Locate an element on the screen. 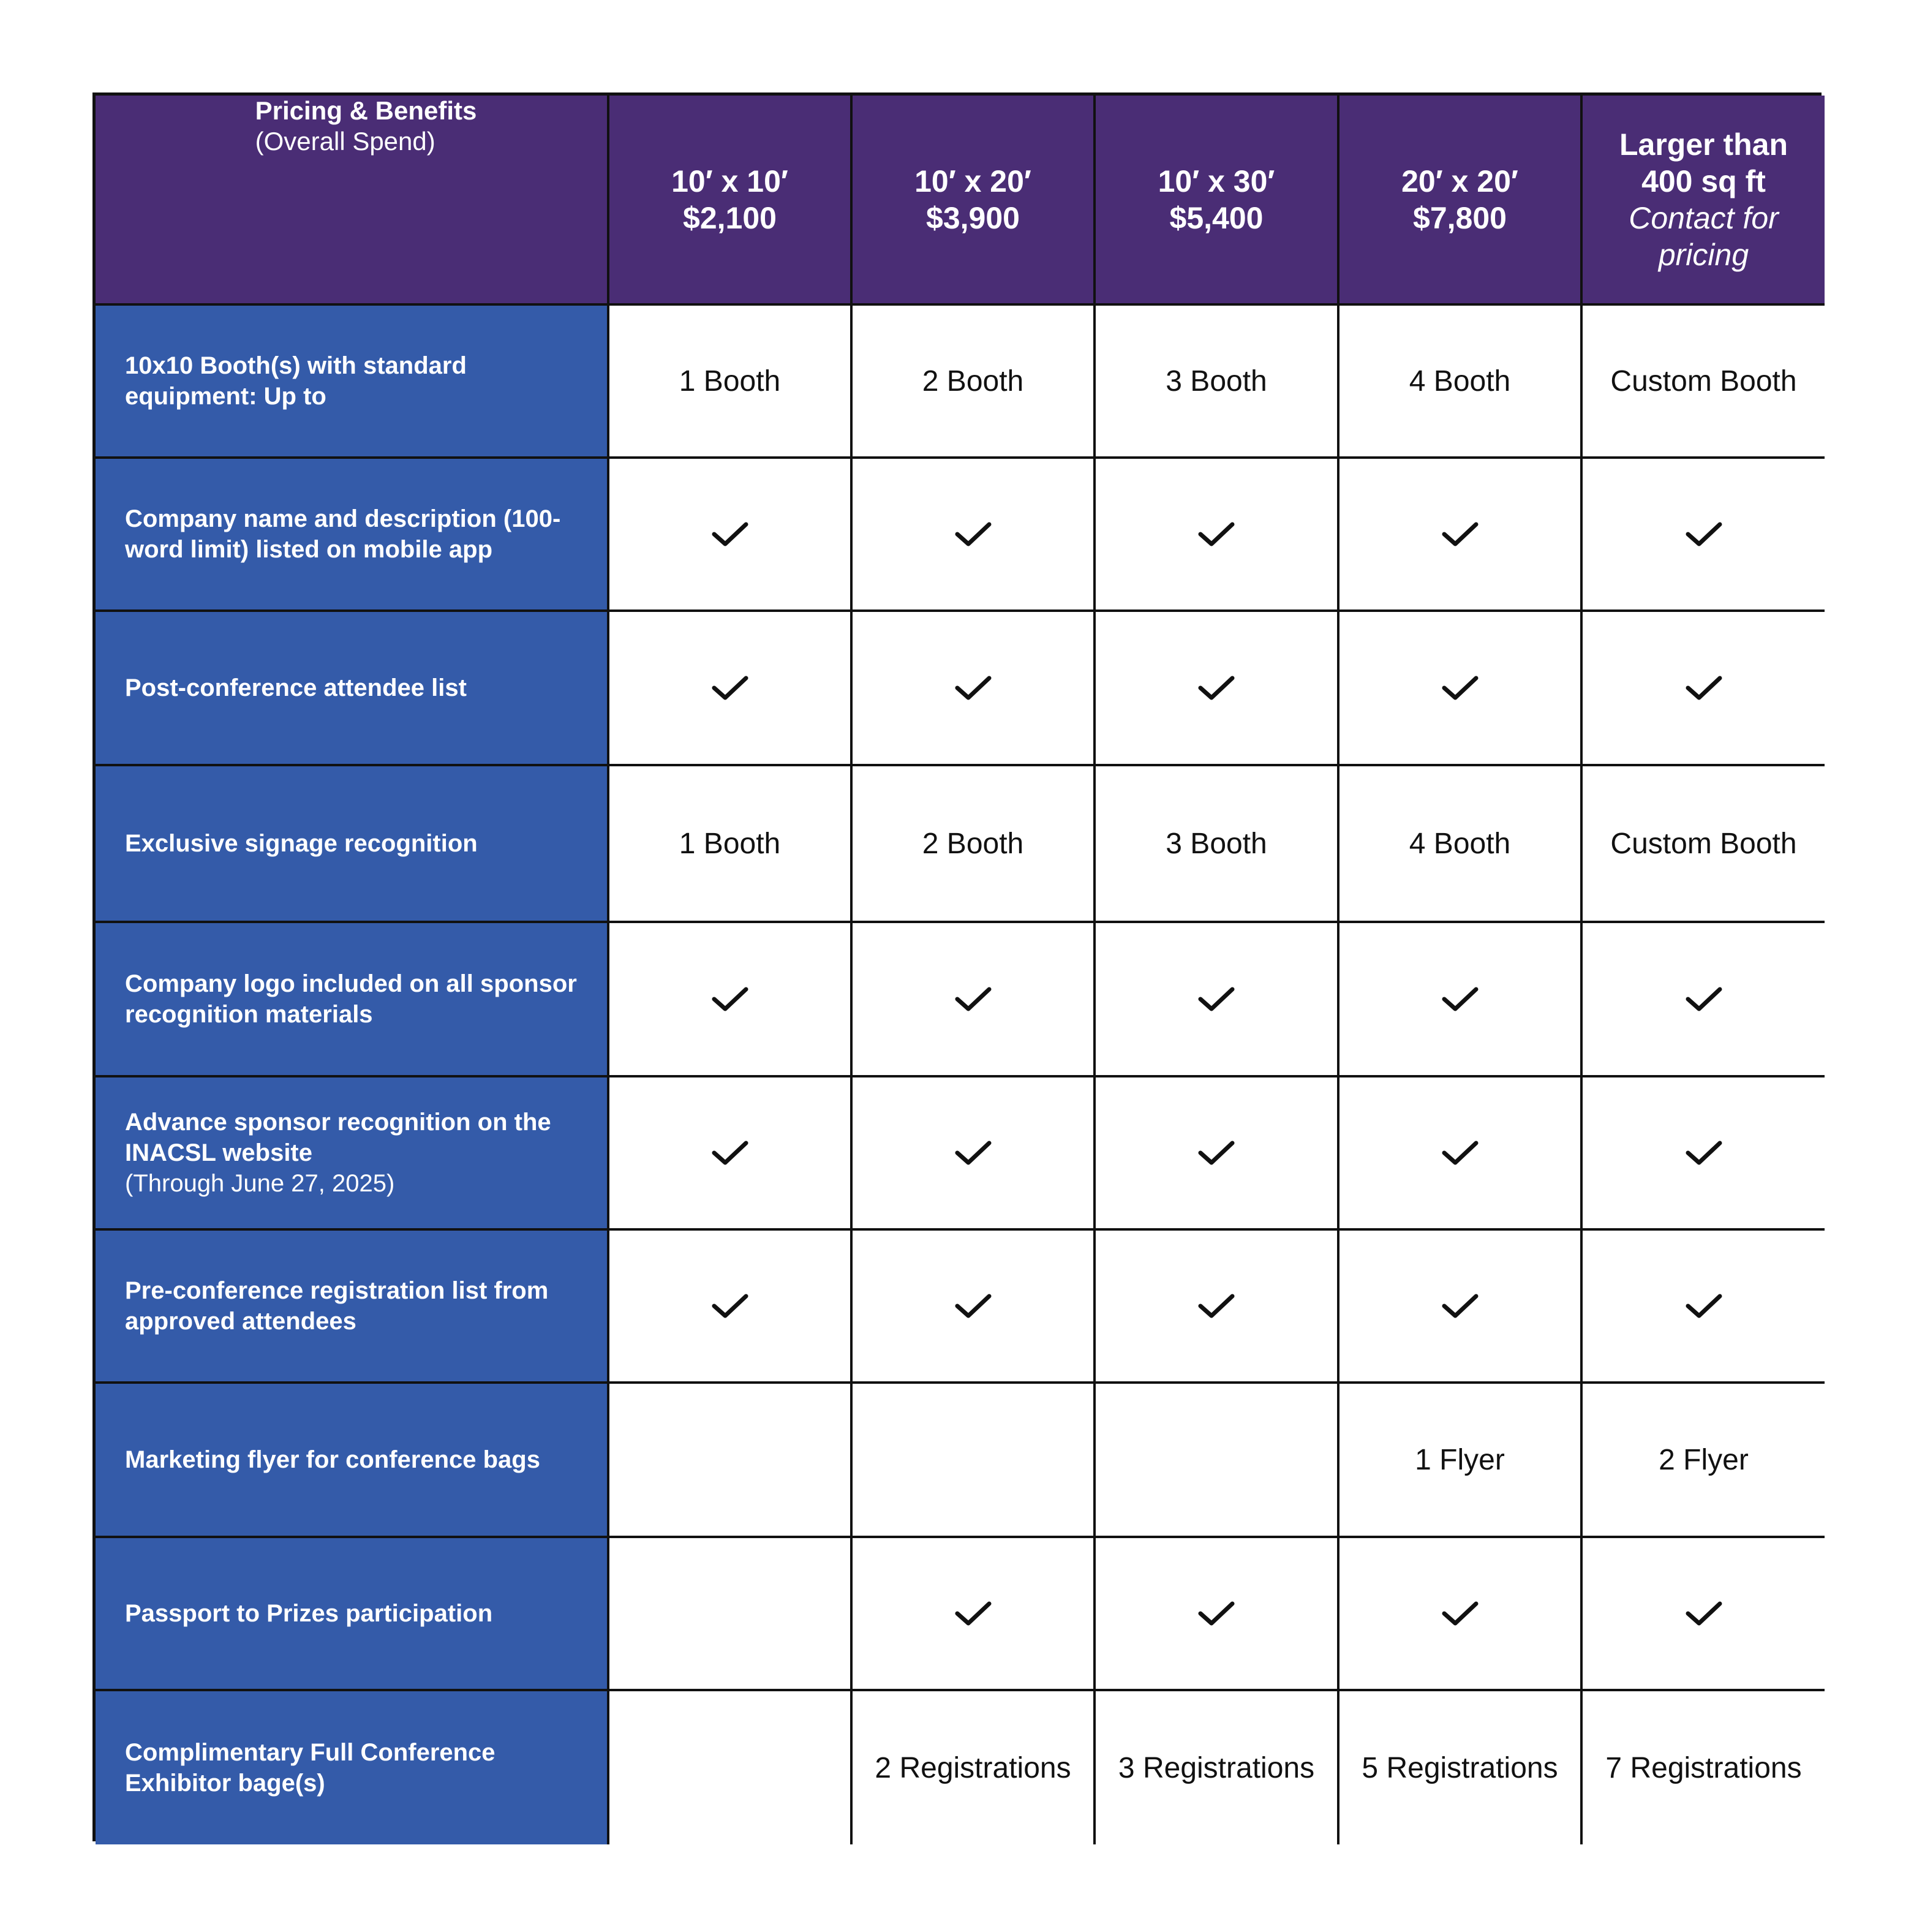 This screenshot has height=1932, width=1914. value-cell: 7 Registrations is located at coordinates (1704, 1767).